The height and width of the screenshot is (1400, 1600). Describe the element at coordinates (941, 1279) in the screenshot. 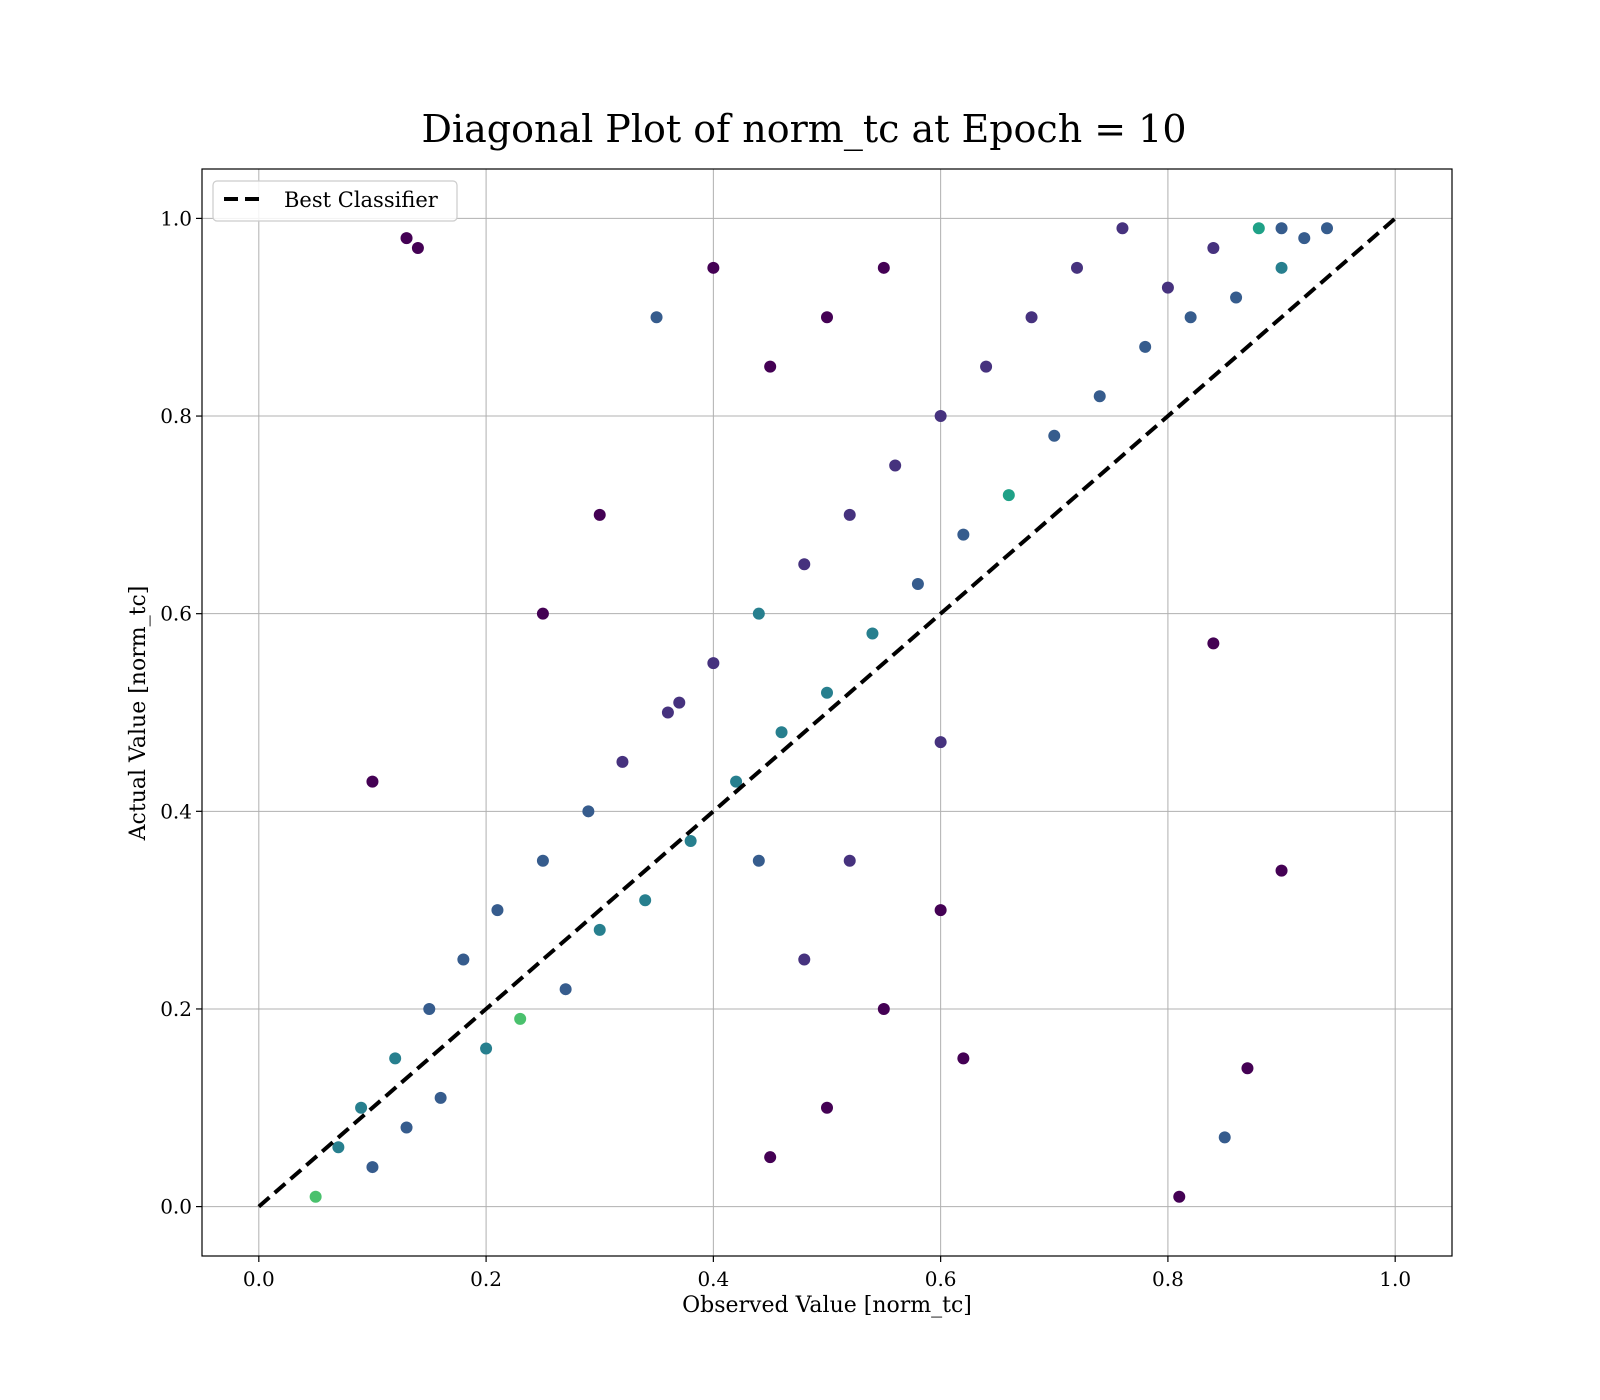

I see `x-tick-label: 0.6` at that location.